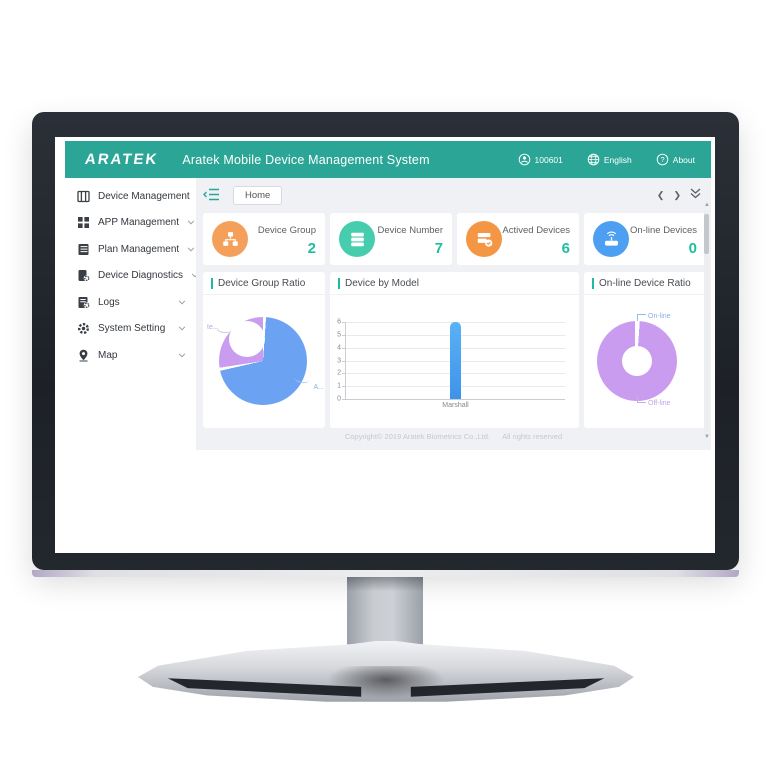 This screenshot has height=768, width=768. I want to click on stat-card-device-group: Device Group 2, so click(264, 239).